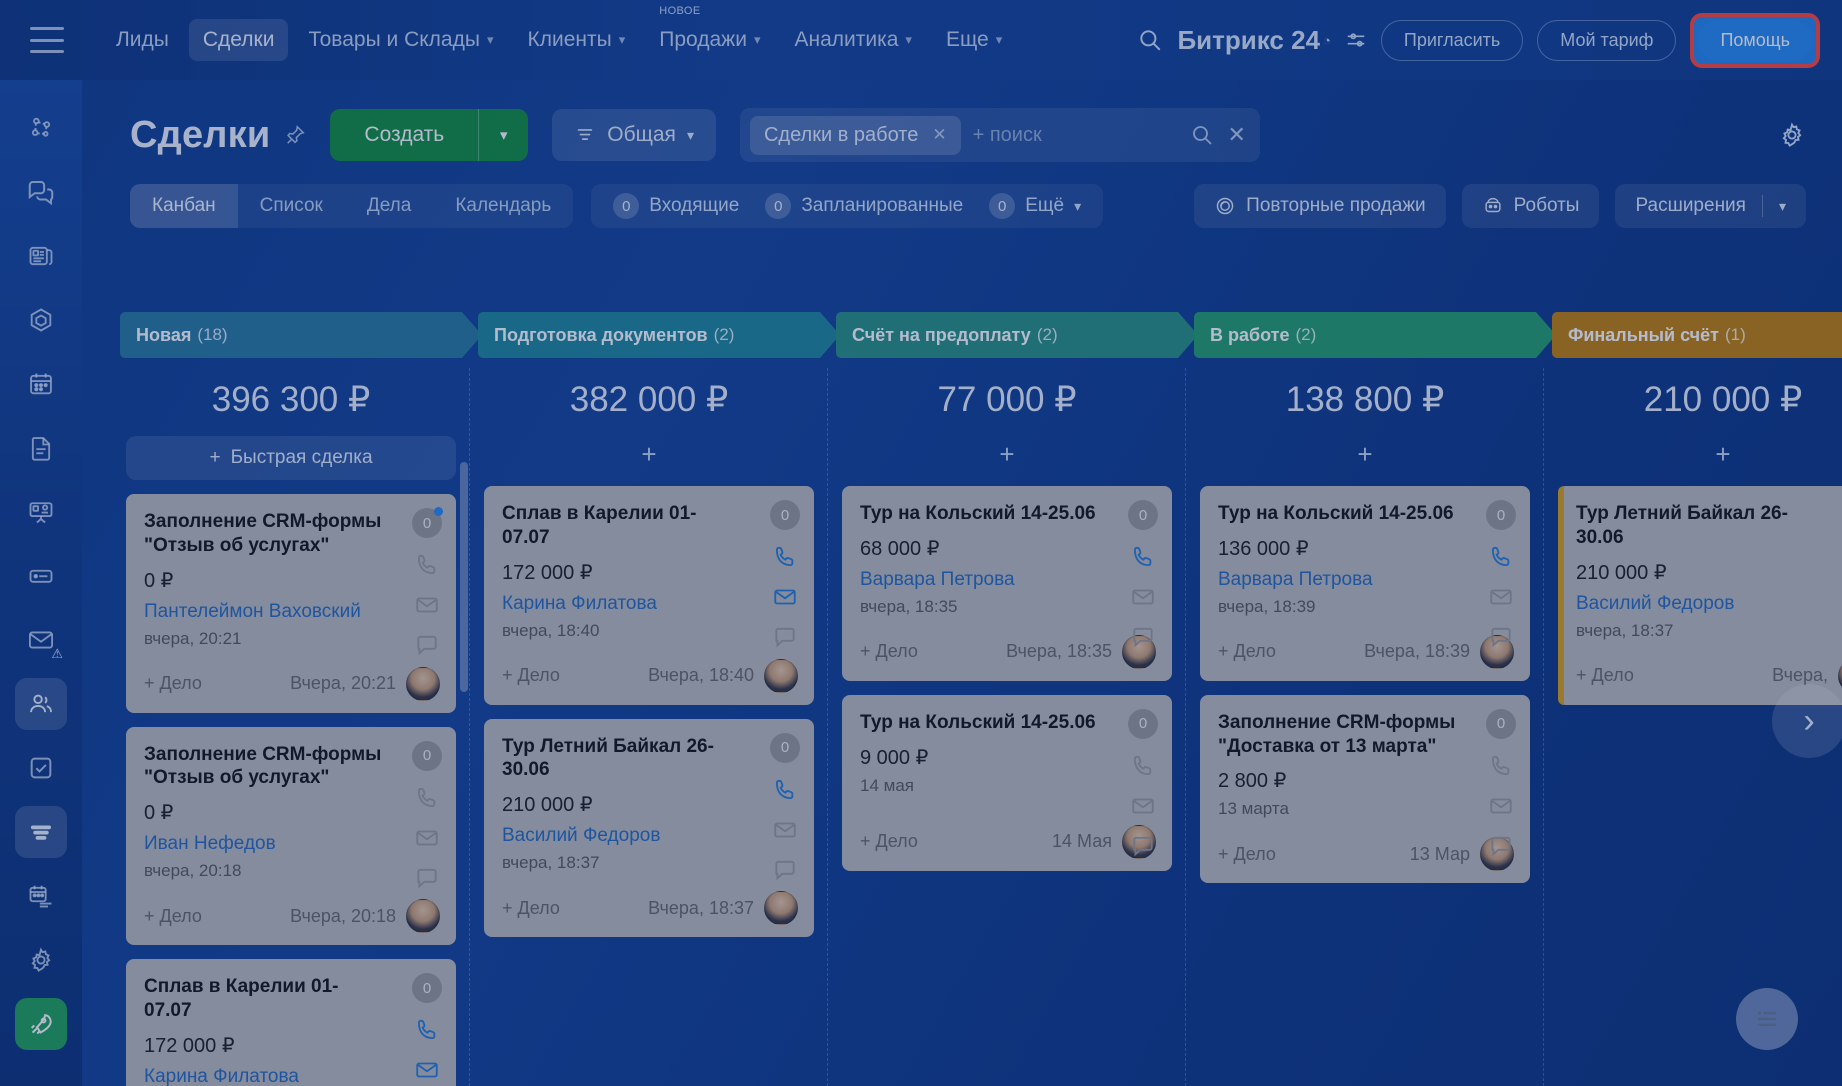  What do you see at coordinates (634, 135) in the screenshot?
I see `view-selector: Общая ▾` at bounding box center [634, 135].